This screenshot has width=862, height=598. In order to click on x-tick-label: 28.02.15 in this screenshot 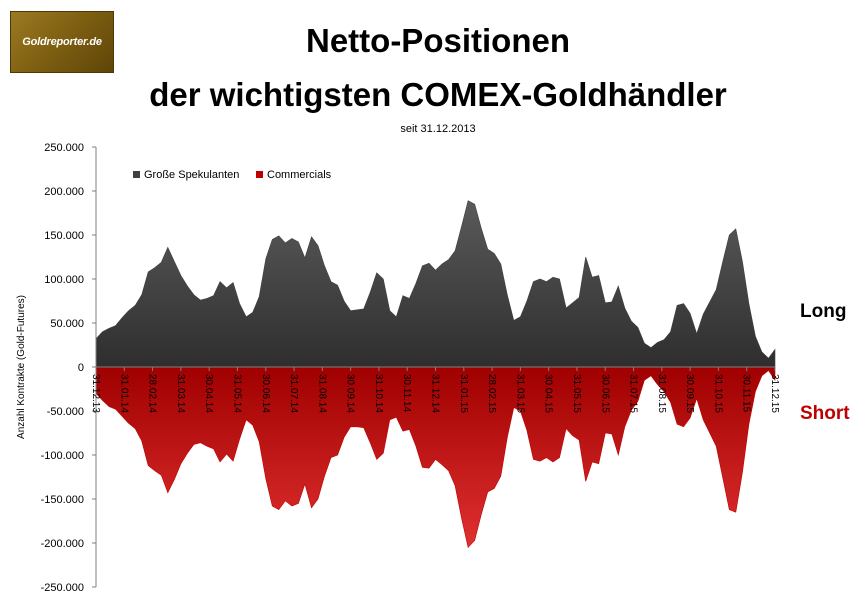, I will do `click(491, 393)`.